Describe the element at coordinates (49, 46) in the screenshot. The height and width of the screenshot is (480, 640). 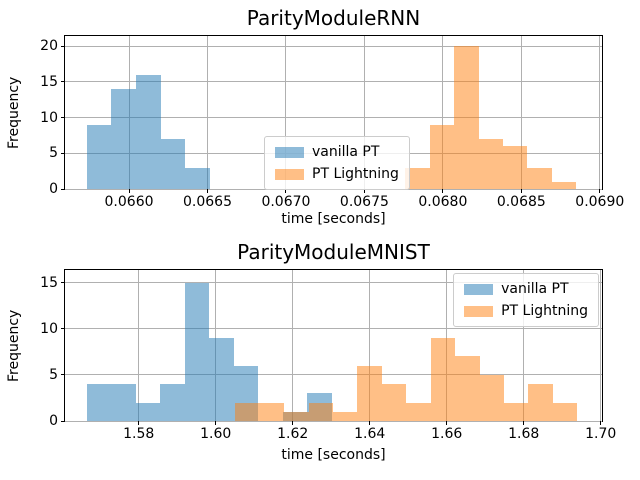
I see `y-tick-label: 20` at that location.